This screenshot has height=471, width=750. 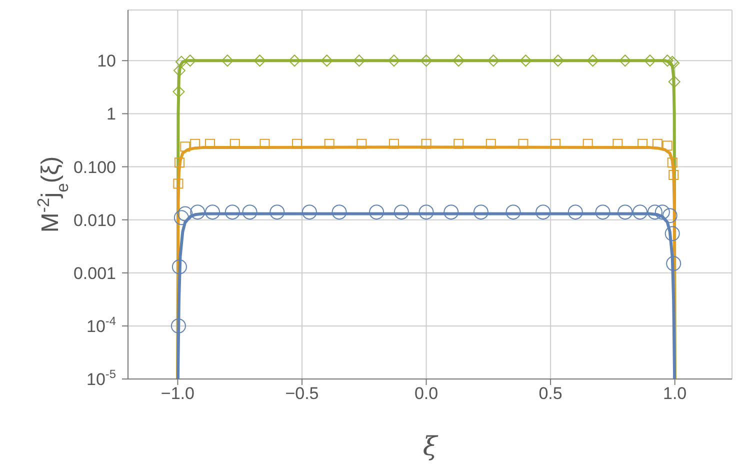 What do you see at coordinates (94, 220) in the screenshot?
I see `y-tick-label: 0.010` at bounding box center [94, 220].